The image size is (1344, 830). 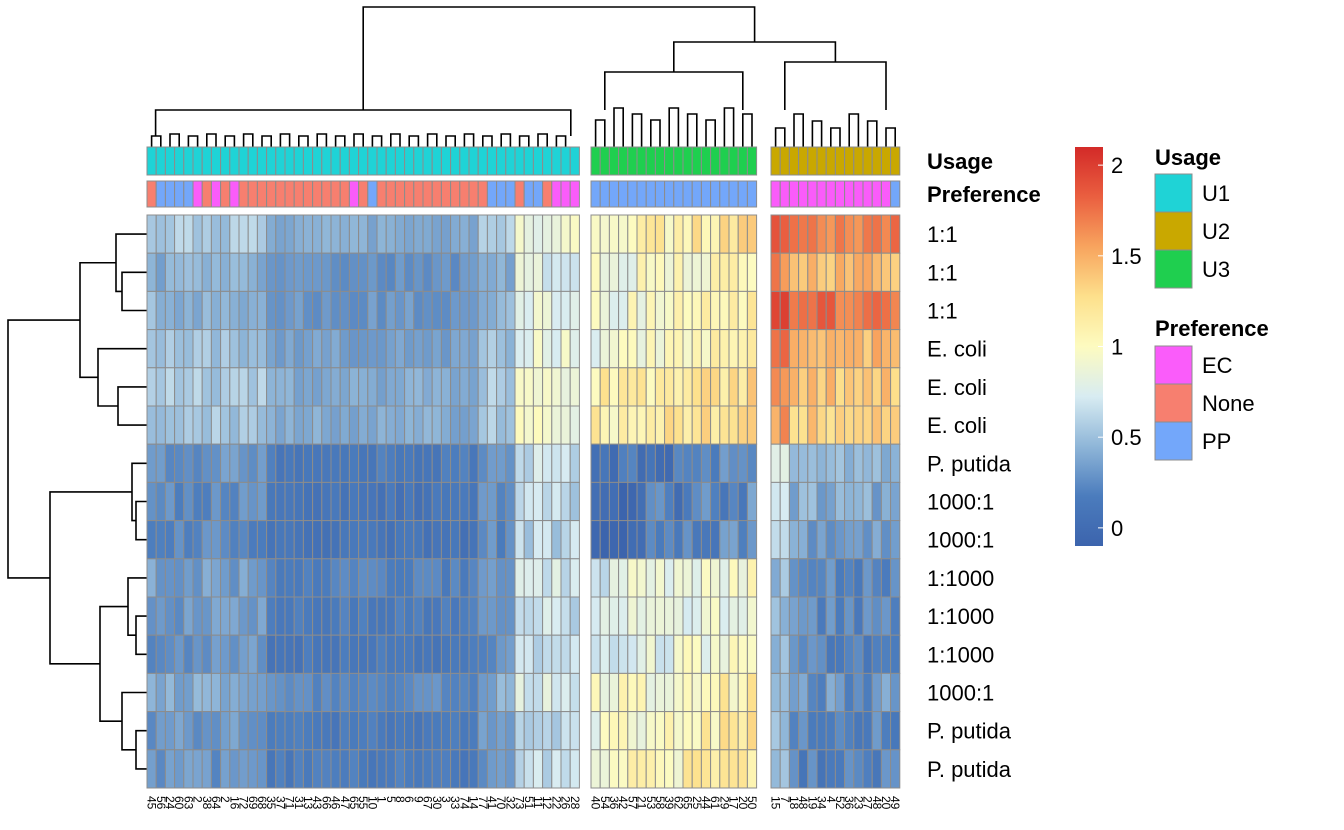 I want to click on column-label: 4, so click(x=831, y=799).